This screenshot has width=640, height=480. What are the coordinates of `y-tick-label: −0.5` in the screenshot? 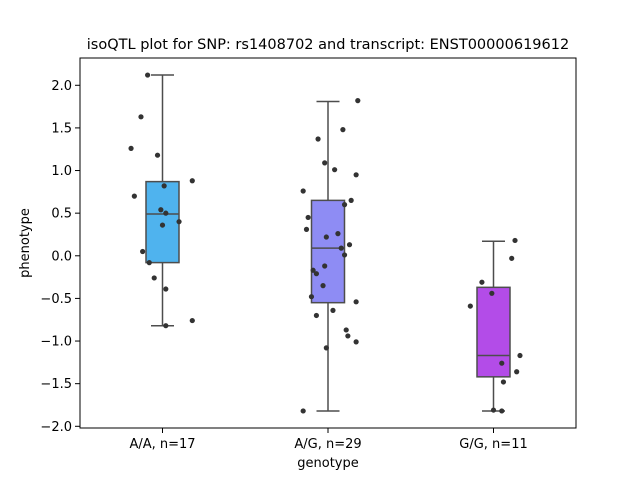 It's located at (56, 299).